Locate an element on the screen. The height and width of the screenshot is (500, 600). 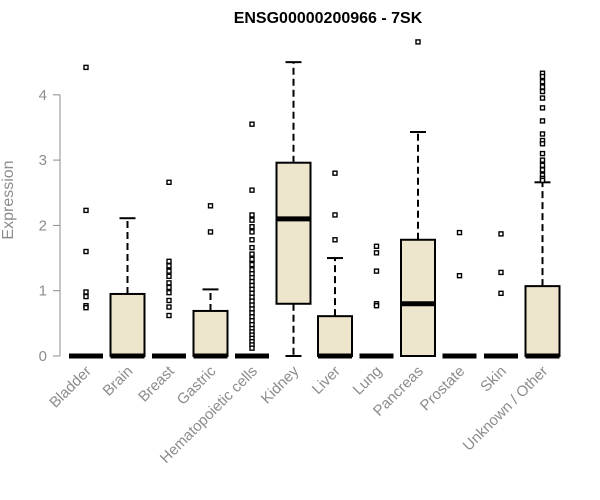
chart-title: ENSG00000200966 - 7SK is located at coordinates (328, 18).